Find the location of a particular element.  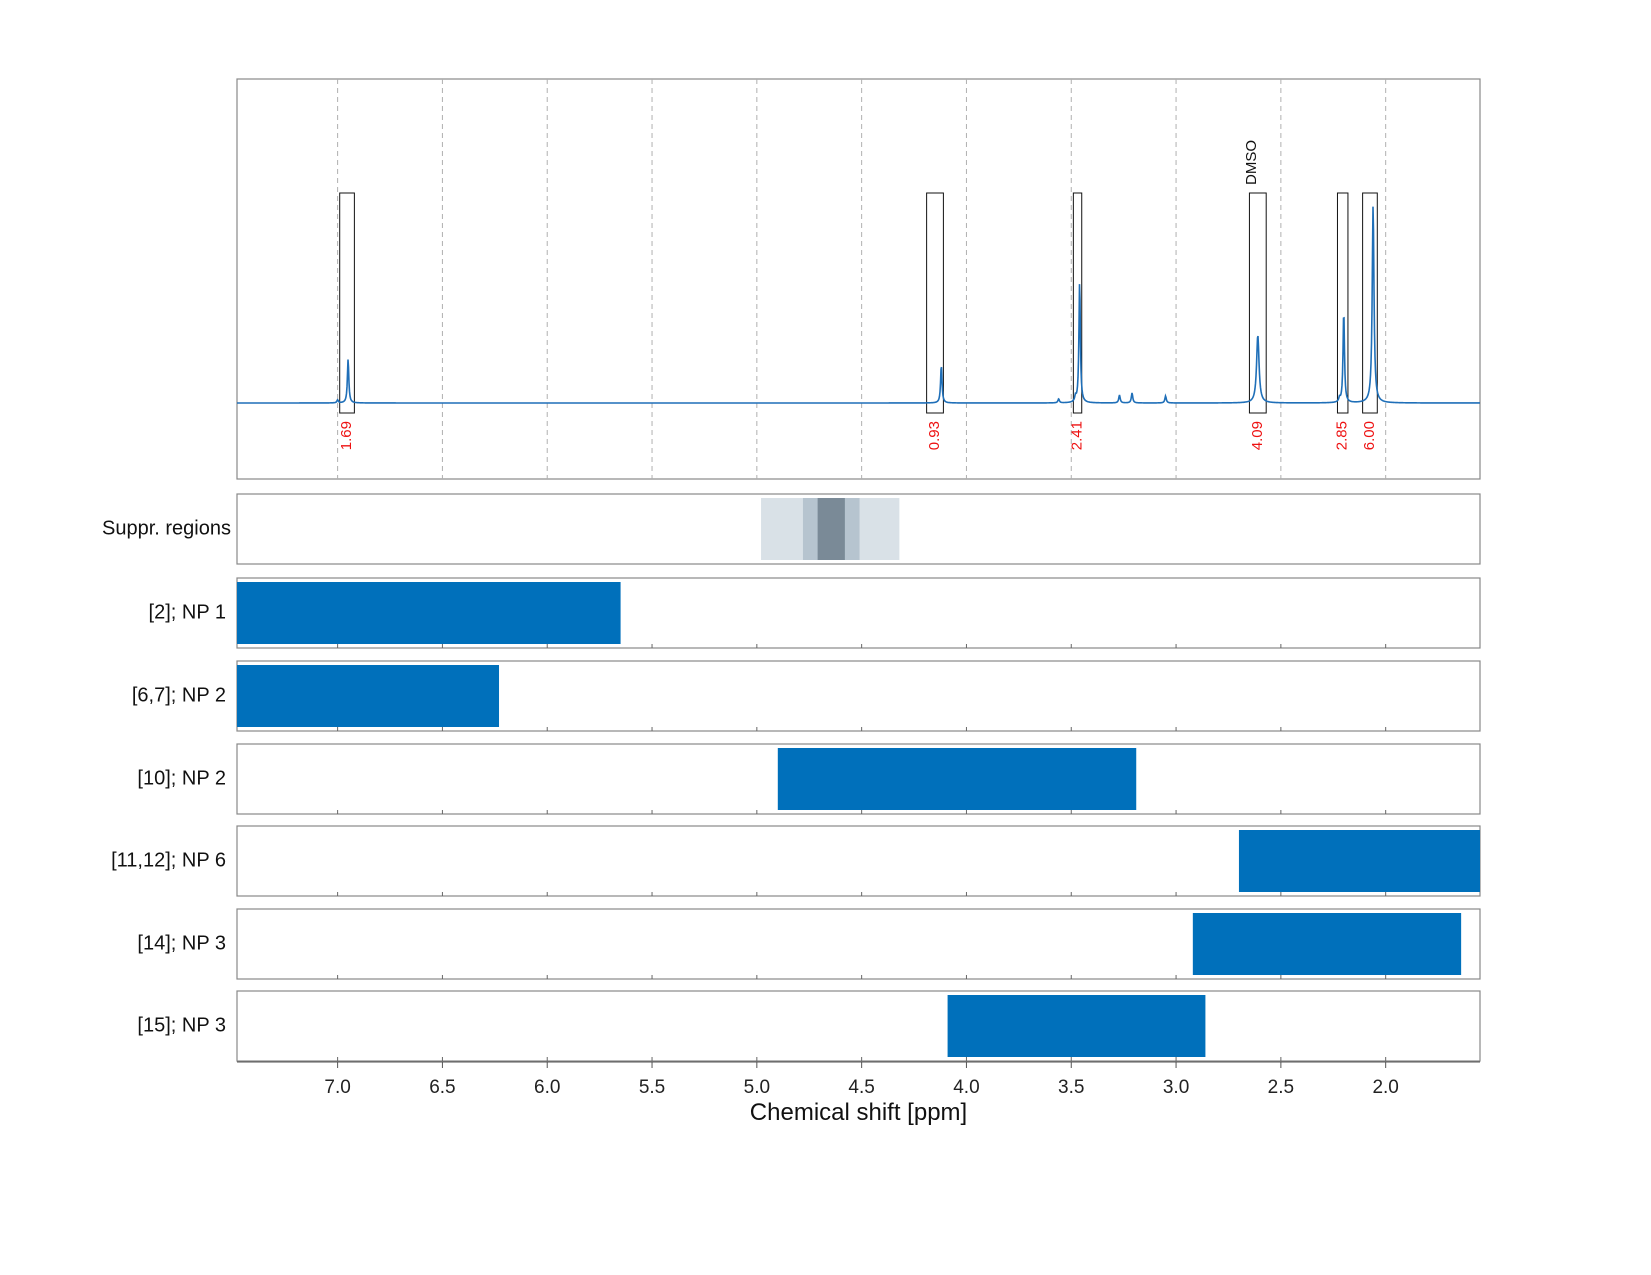

track-label: [6,7]; NP 2 is located at coordinates (179, 695).